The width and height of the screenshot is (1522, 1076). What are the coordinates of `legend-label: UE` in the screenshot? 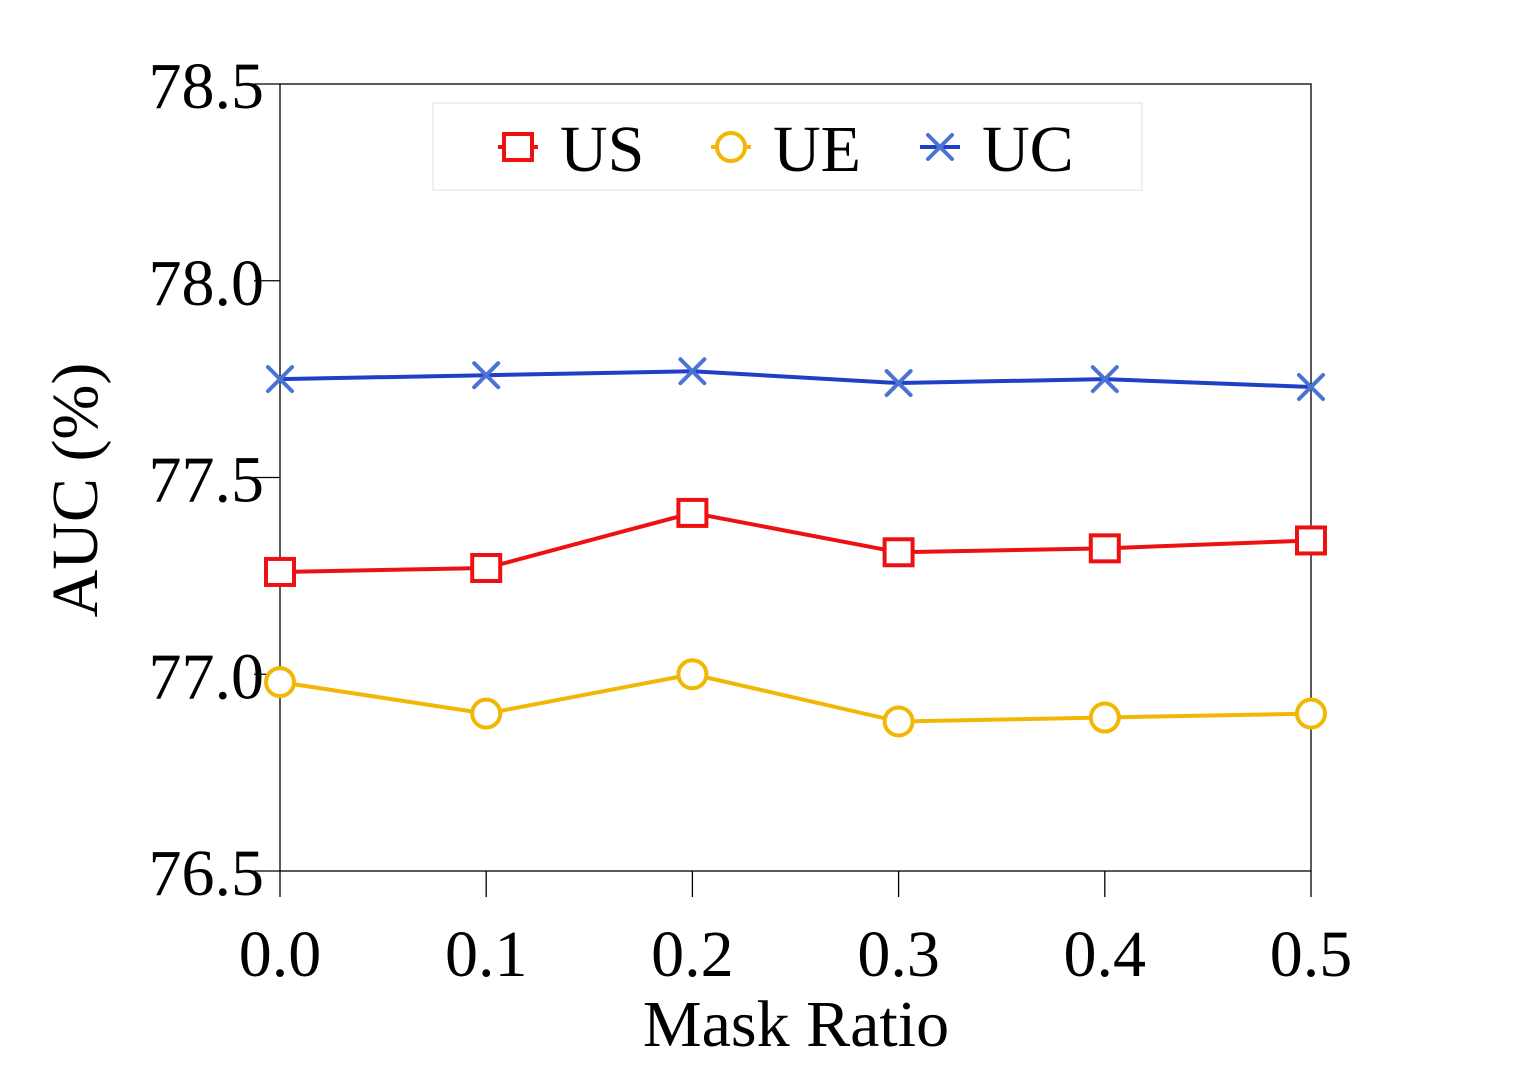 It's located at (817, 149).